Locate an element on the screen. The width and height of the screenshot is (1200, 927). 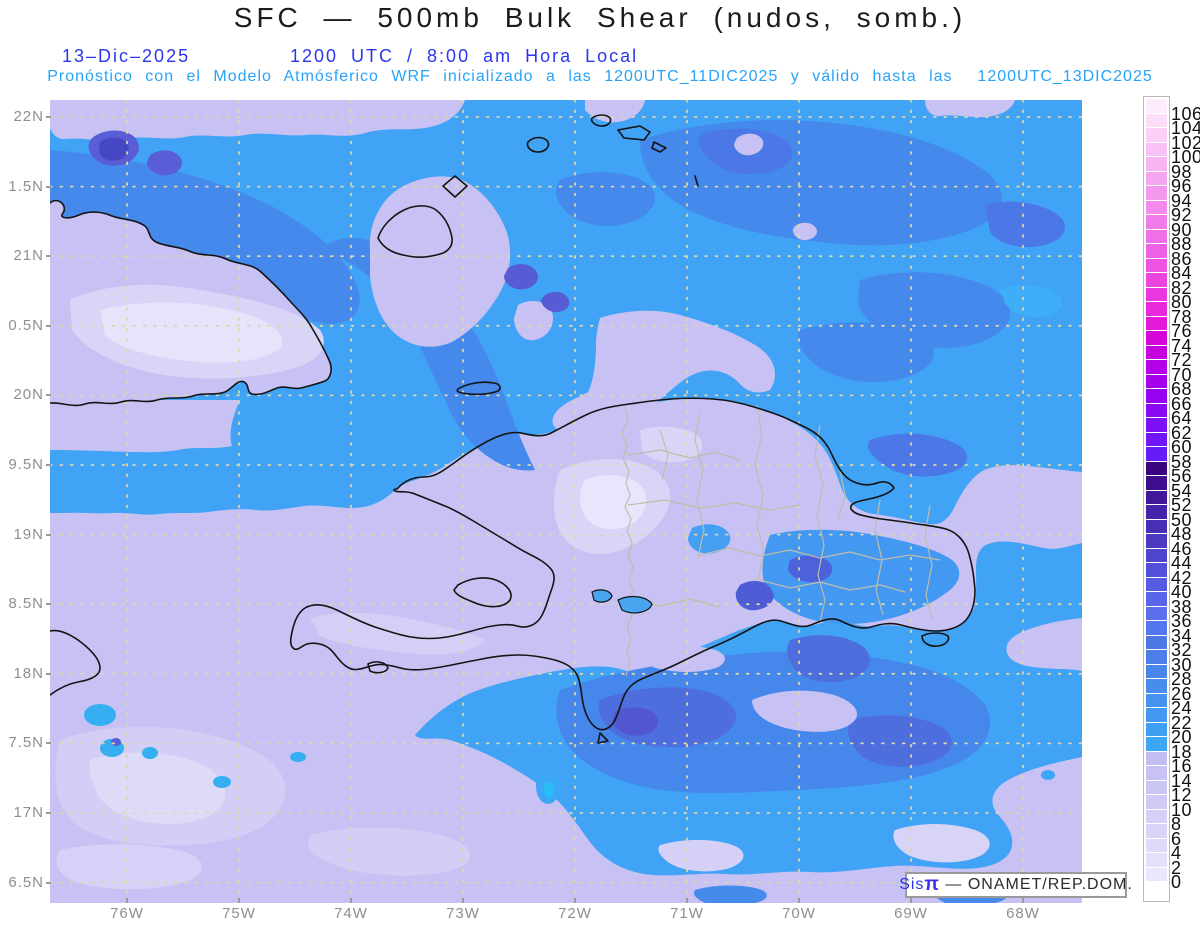
lon-label-76W: 76W is located at coordinates (127, 913).